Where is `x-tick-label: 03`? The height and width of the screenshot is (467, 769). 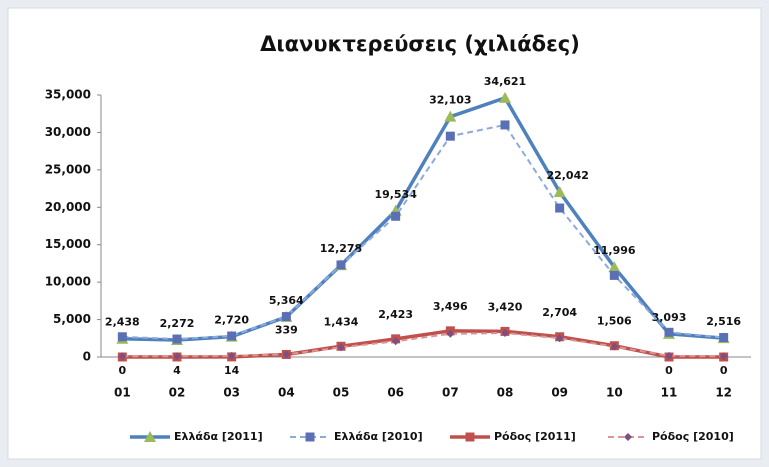 x-tick-label: 03 is located at coordinates (231, 393).